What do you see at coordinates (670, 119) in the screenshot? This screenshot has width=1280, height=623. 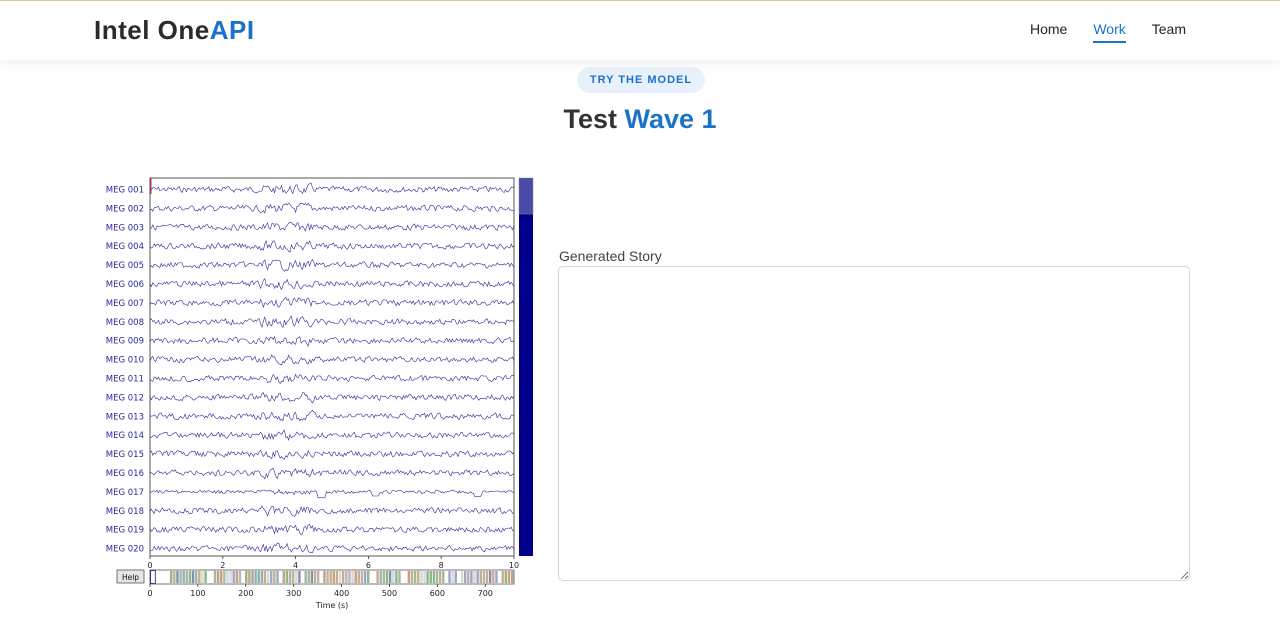 I see `title-accent: Wave 1` at bounding box center [670, 119].